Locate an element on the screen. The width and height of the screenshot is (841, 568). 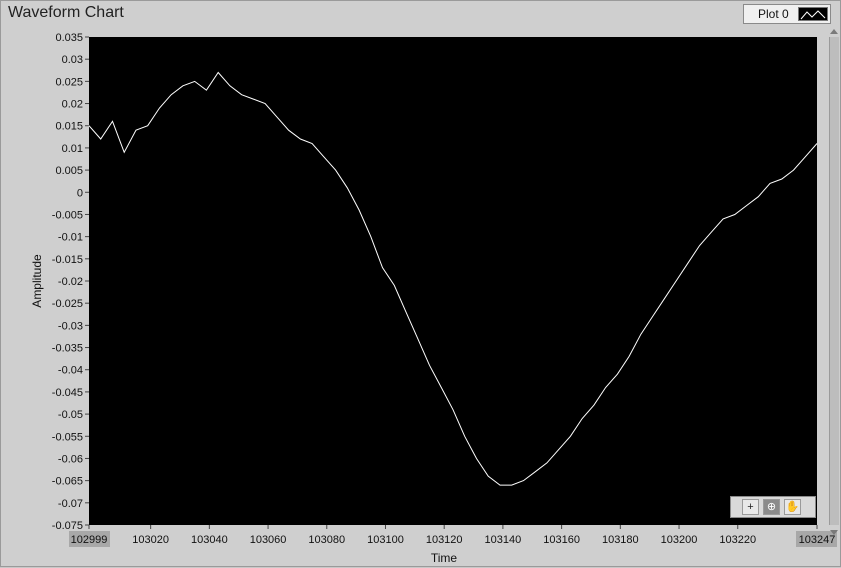
y-tick-label: -0.045 is located at coordinates (67, 393).